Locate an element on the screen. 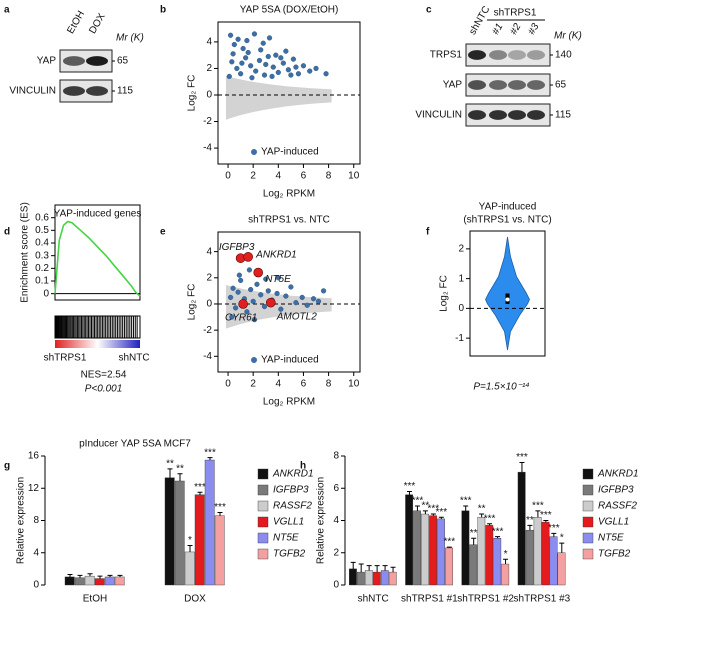 This screenshot has width=706, height=651. x-tick-label: shNTC is located at coordinates (373, 599).